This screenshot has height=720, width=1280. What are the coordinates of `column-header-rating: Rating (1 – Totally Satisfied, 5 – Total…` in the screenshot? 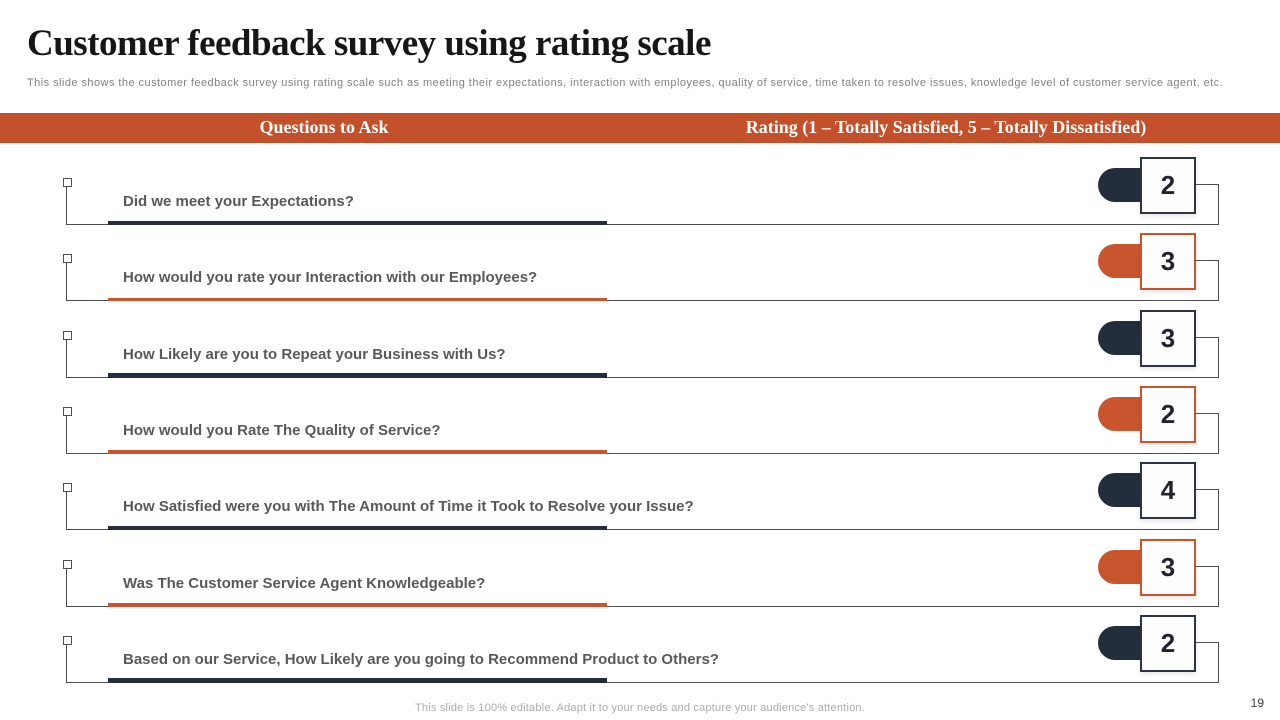 It's located at (946, 127).